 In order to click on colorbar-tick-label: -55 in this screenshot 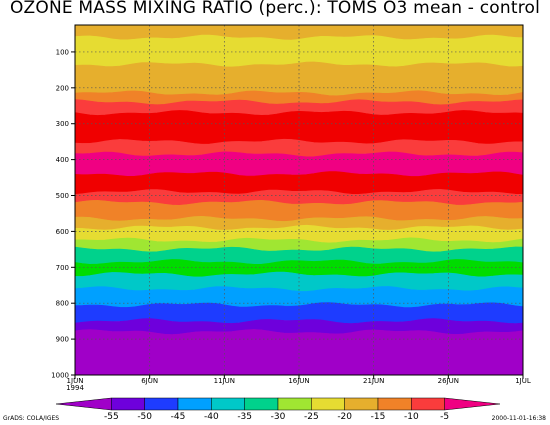, I will do `click(111, 417)`.